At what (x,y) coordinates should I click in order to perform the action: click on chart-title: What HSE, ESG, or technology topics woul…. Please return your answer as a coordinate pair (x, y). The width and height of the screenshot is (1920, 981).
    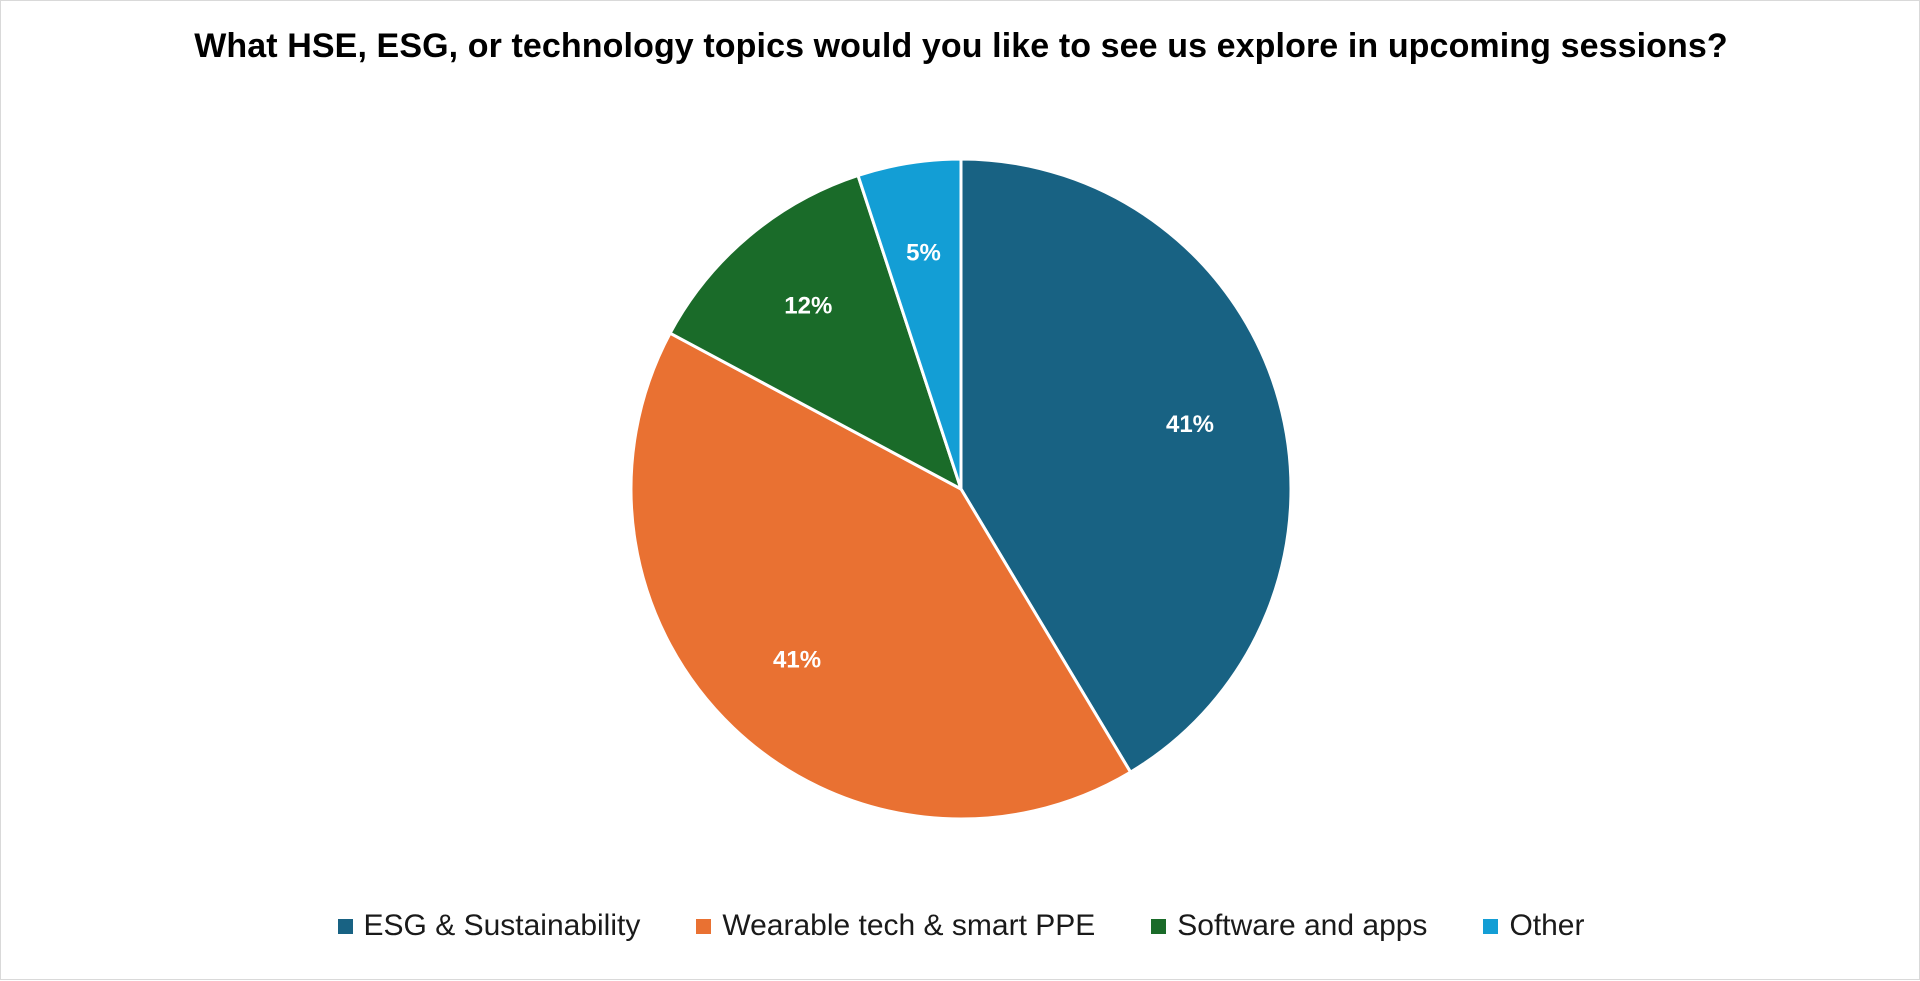
    Looking at the image, I should click on (961, 46).